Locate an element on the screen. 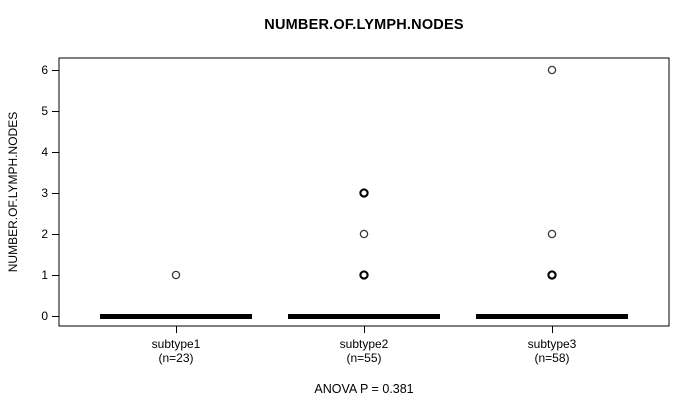 The height and width of the screenshot is (400, 700). y-tick-label: 4 is located at coordinates (44, 152).